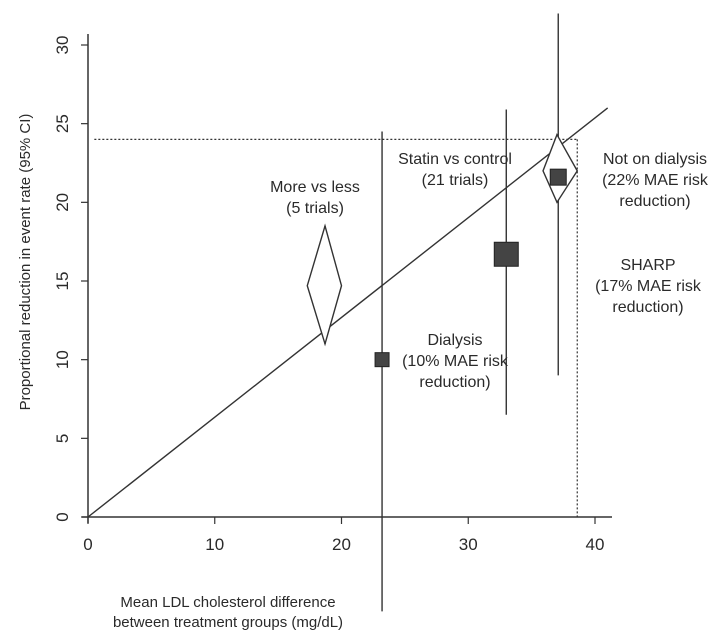 The height and width of the screenshot is (637, 728). Describe the element at coordinates (454, 340) in the screenshot. I see `annotation-label: Dialysis` at that location.